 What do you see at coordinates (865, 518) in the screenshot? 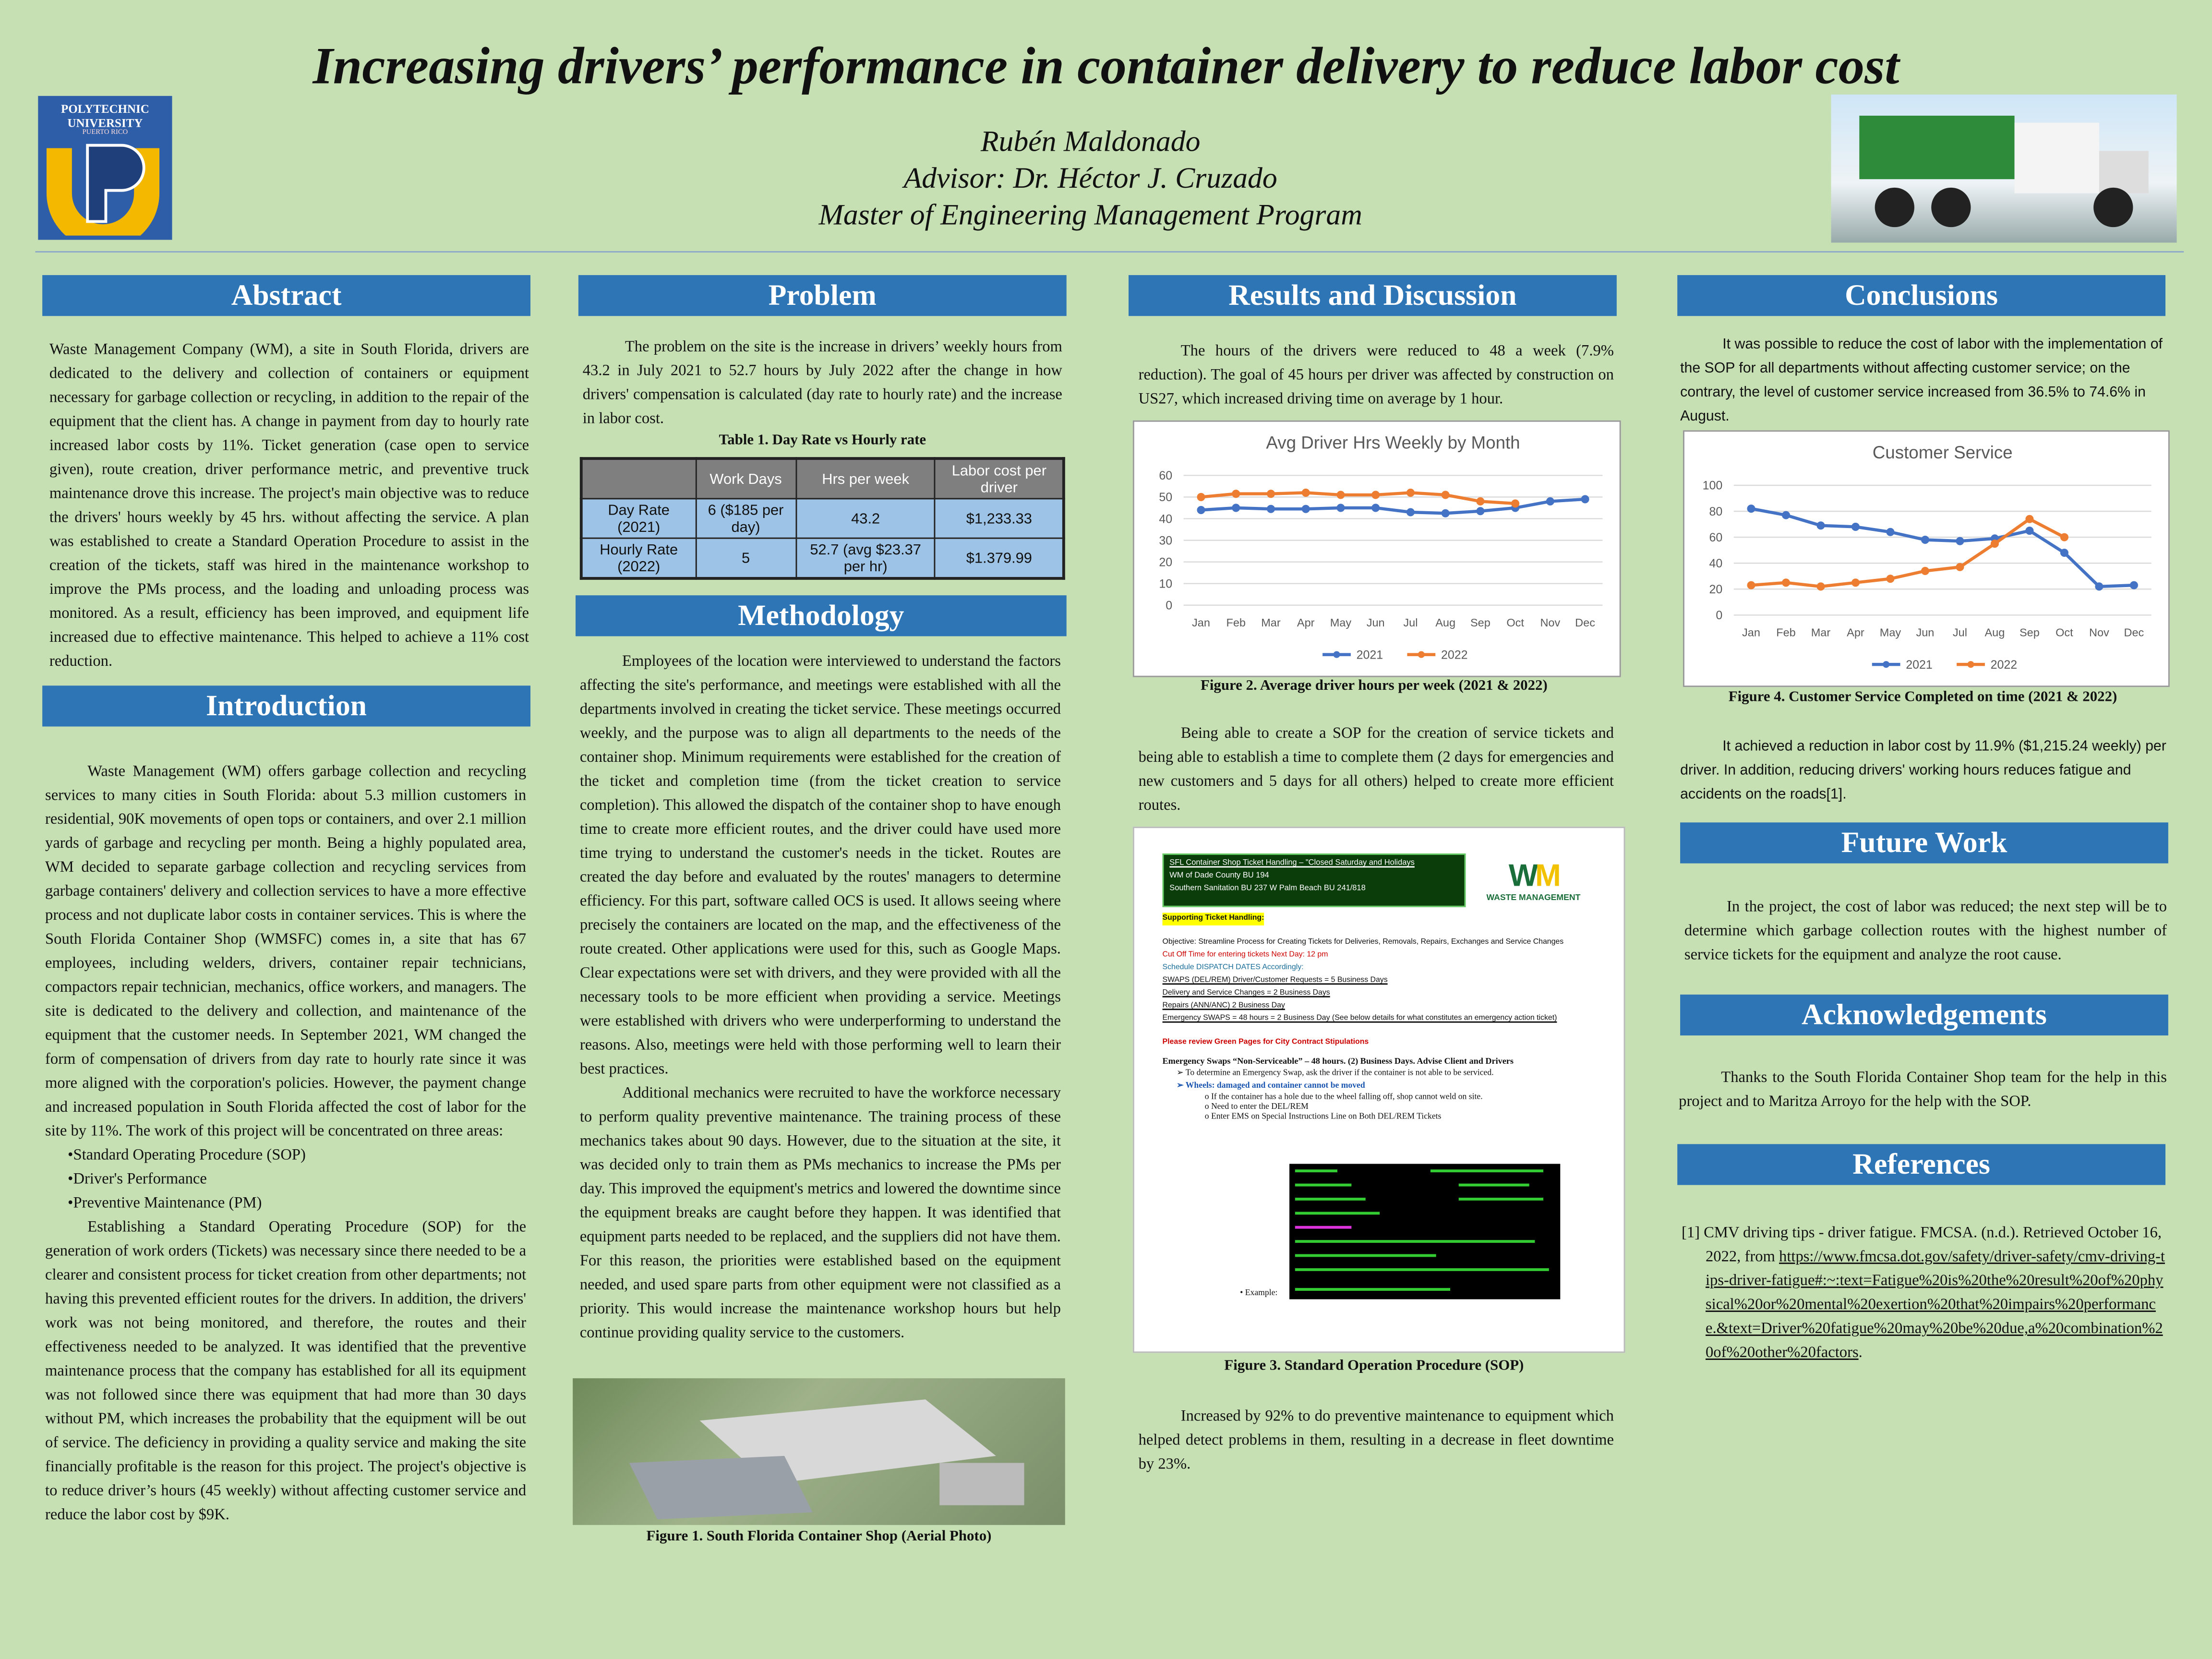
I see `table-cell: 43.2` at bounding box center [865, 518].